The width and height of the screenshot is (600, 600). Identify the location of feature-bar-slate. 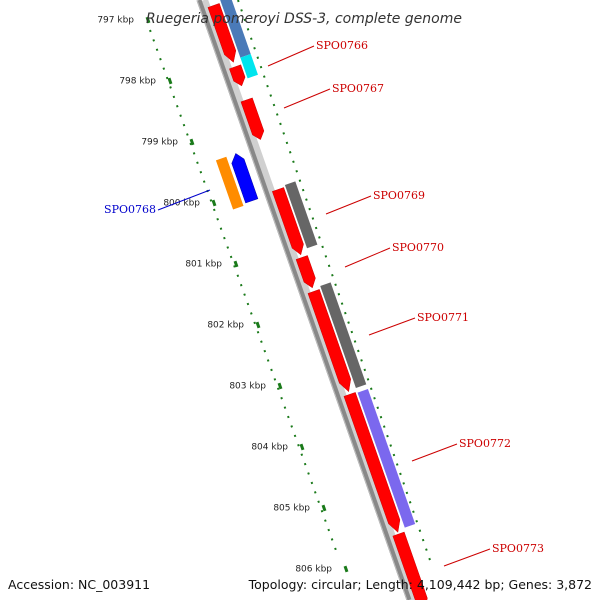
(234, 29).